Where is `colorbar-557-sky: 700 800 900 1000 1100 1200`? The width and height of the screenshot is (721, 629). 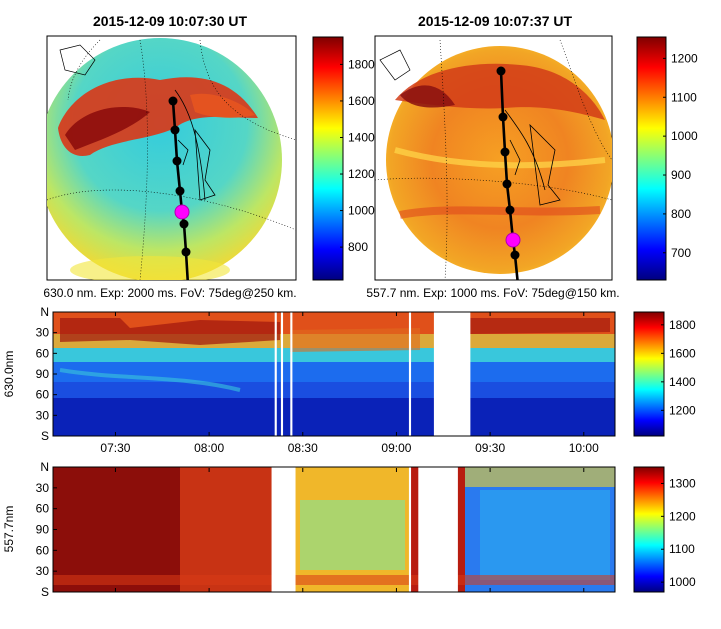
colorbar-557-sky: 700 800 900 1000 1100 1200 is located at coordinates (667, 158).